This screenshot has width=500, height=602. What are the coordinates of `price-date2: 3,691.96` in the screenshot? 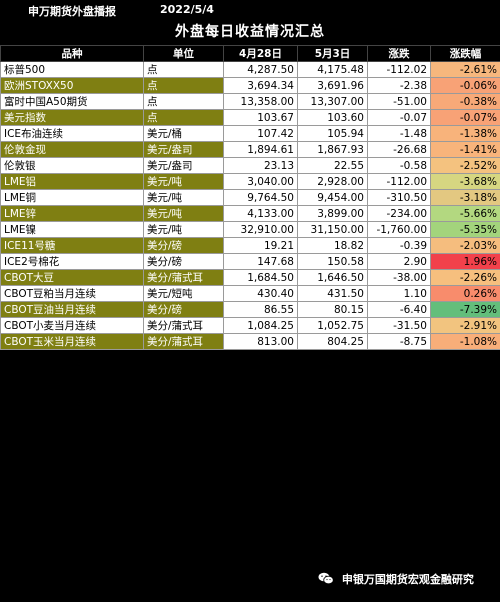 It's located at (332, 85).